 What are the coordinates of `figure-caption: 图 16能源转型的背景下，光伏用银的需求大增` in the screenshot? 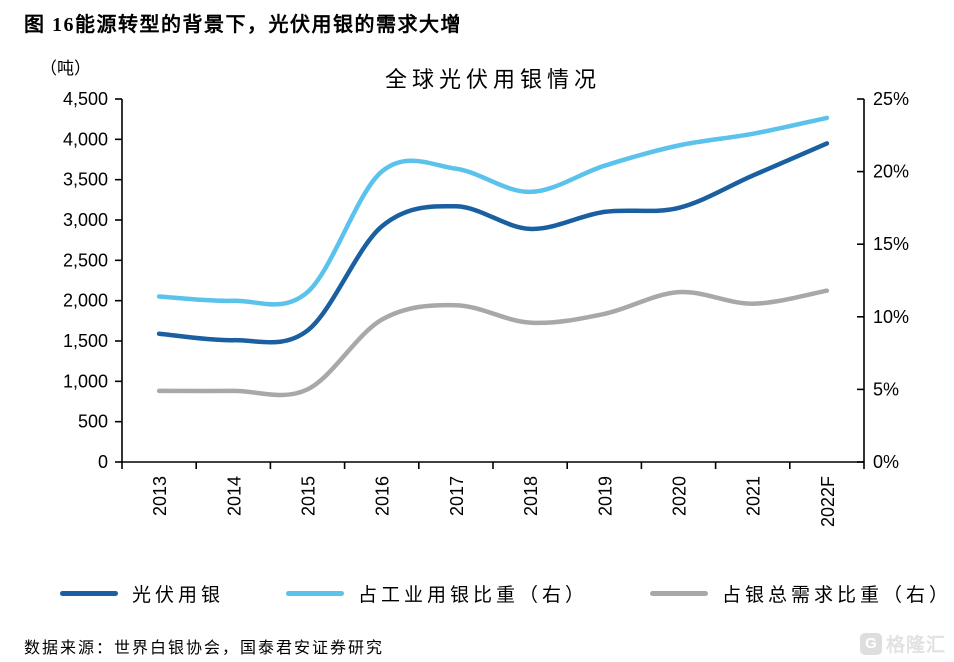 It's located at (243, 25).